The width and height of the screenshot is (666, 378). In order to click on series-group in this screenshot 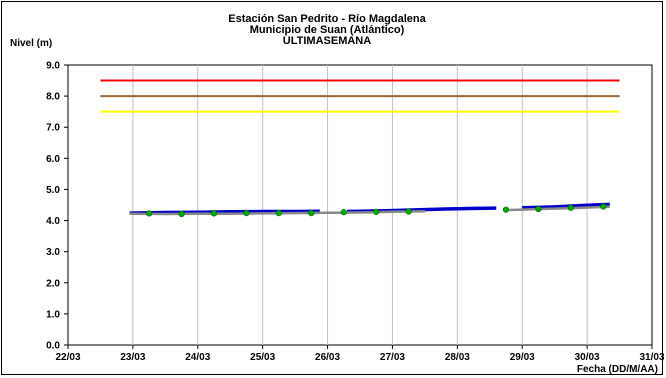, I will do `click(369, 210)`.